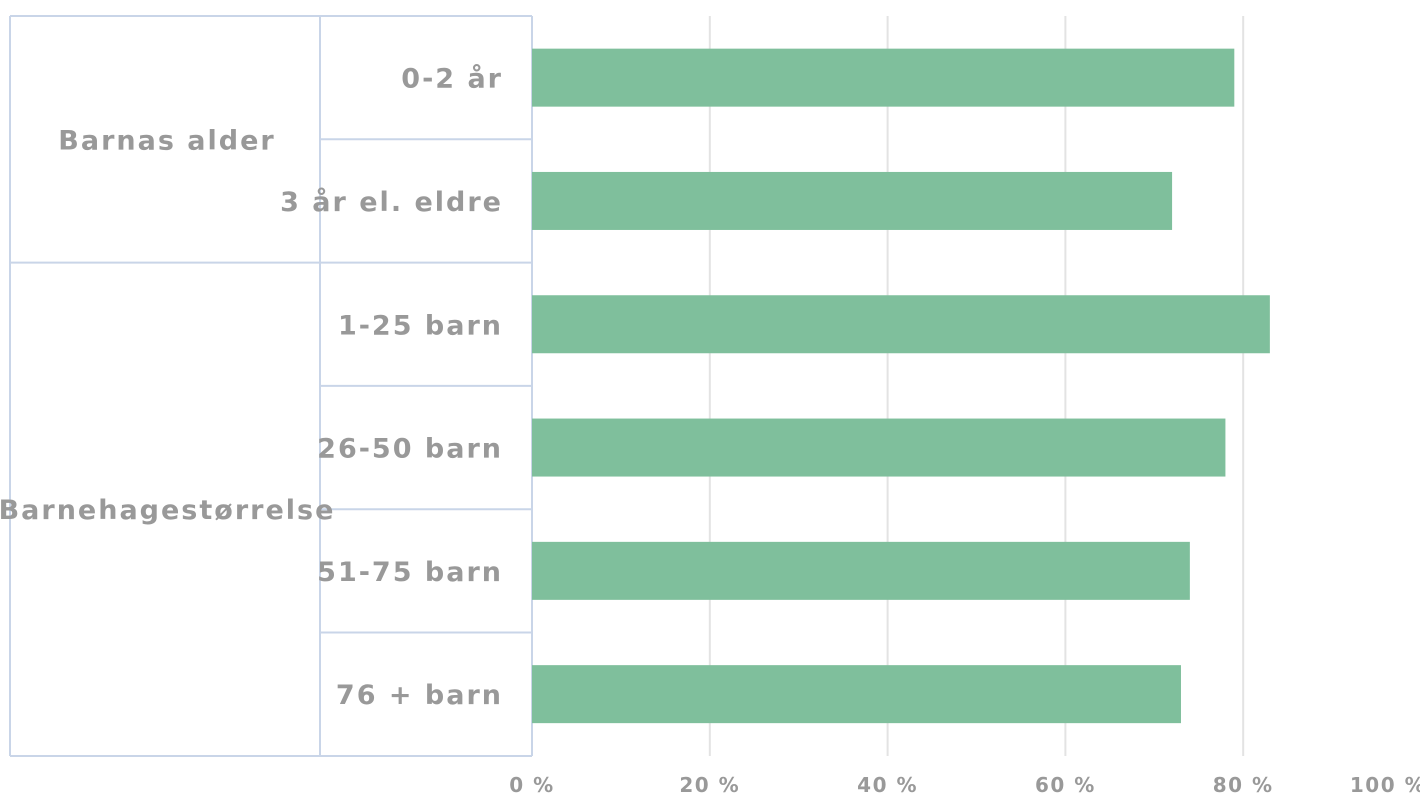  I want to click on x-tick-label: 100 %, so click(1385, 784).